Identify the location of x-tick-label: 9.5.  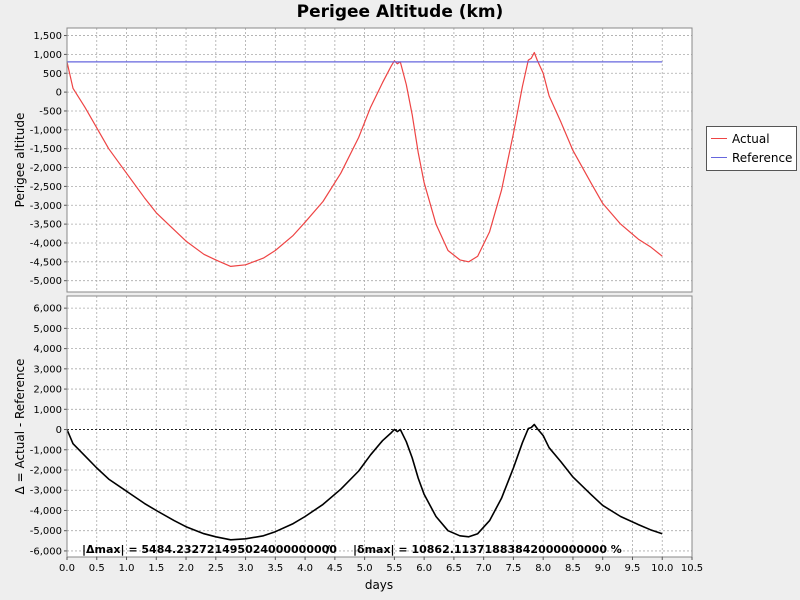
(633, 568).